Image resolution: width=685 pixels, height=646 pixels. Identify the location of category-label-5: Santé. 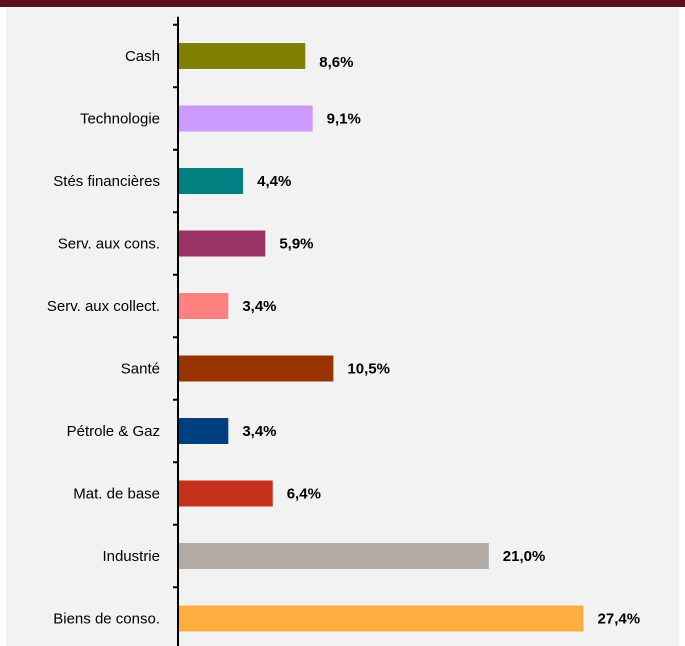
(140, 369).